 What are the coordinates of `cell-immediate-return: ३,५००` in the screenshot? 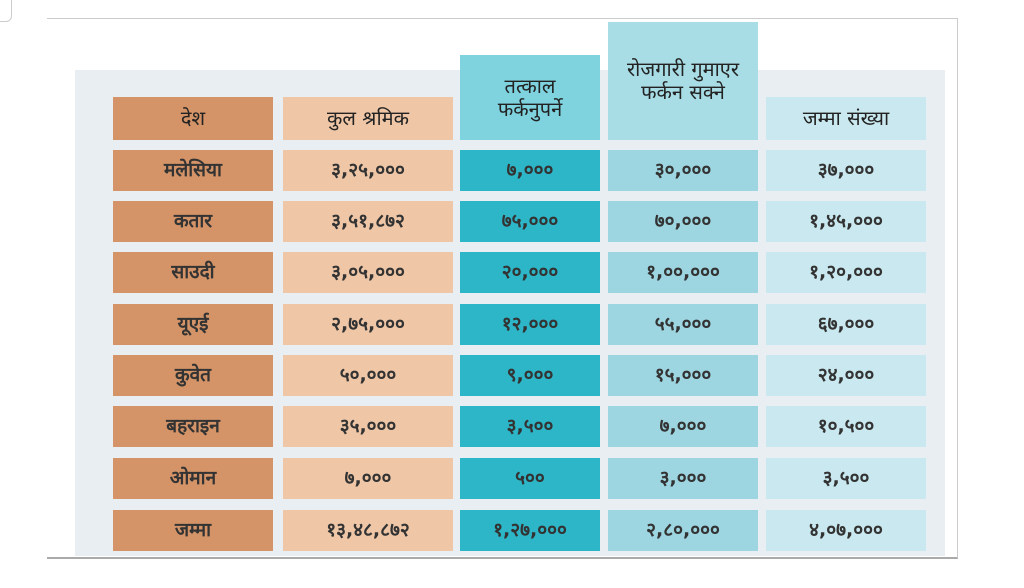 It's located at (530, 426).